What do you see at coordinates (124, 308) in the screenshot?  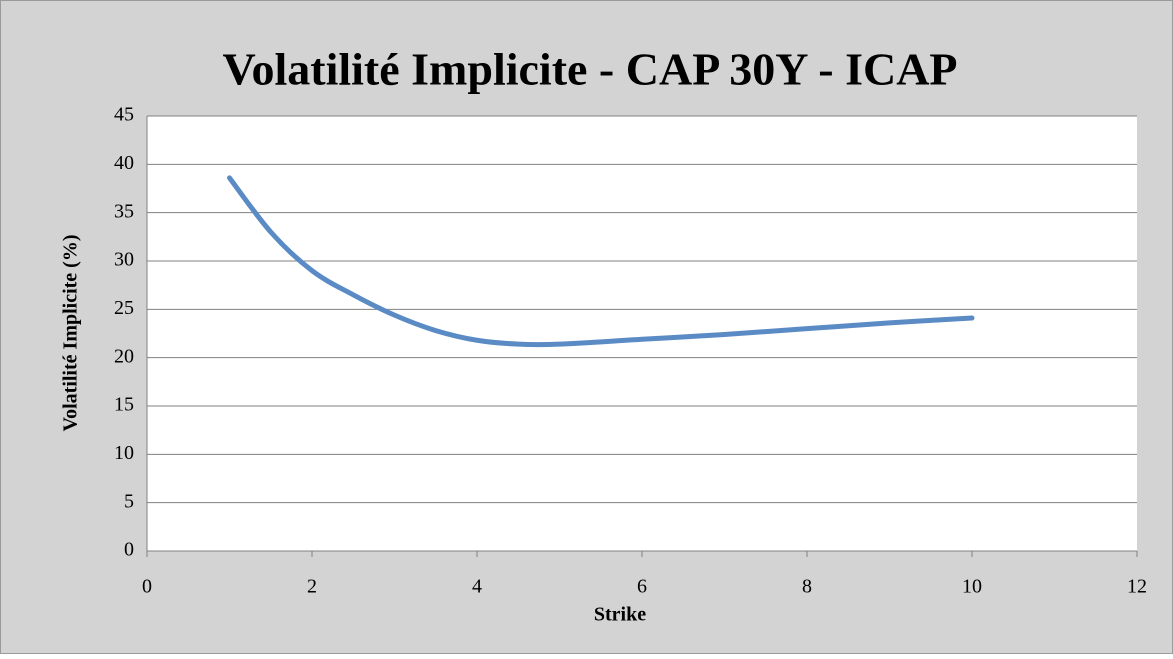 I see `y-tick-label: 25` at bounding box center [124, 308].